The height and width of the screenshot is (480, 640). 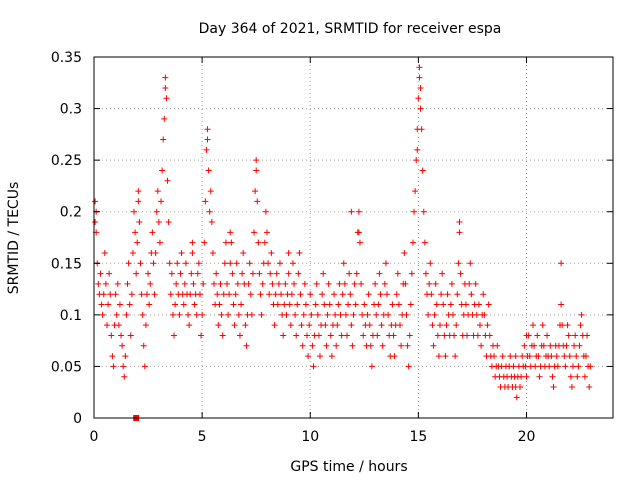 I want to click on y-axis-label: SRMTID / TECUs, so click(x=14, y=238).